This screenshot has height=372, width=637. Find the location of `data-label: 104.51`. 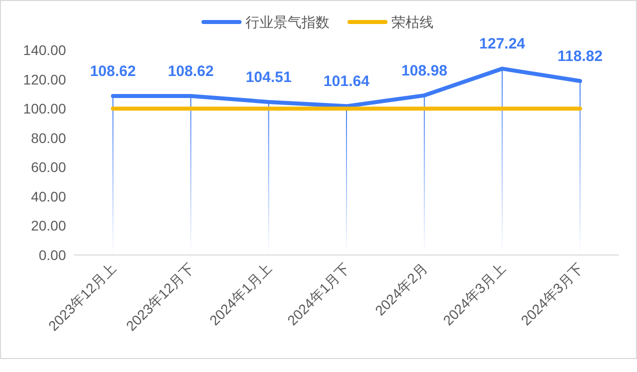

data-label: 104.51 is located at coordinates (269, 77).